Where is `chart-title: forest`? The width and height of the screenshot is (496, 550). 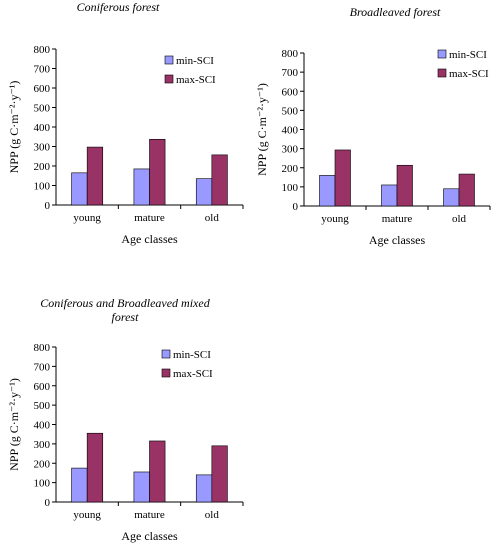 chart-title: forest is located at coordinates (126, 317).